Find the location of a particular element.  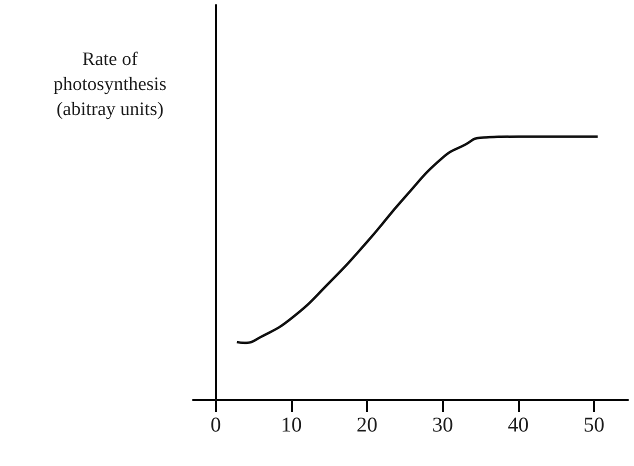

x-tick-label: 0 is located at coordinates (215, 424).